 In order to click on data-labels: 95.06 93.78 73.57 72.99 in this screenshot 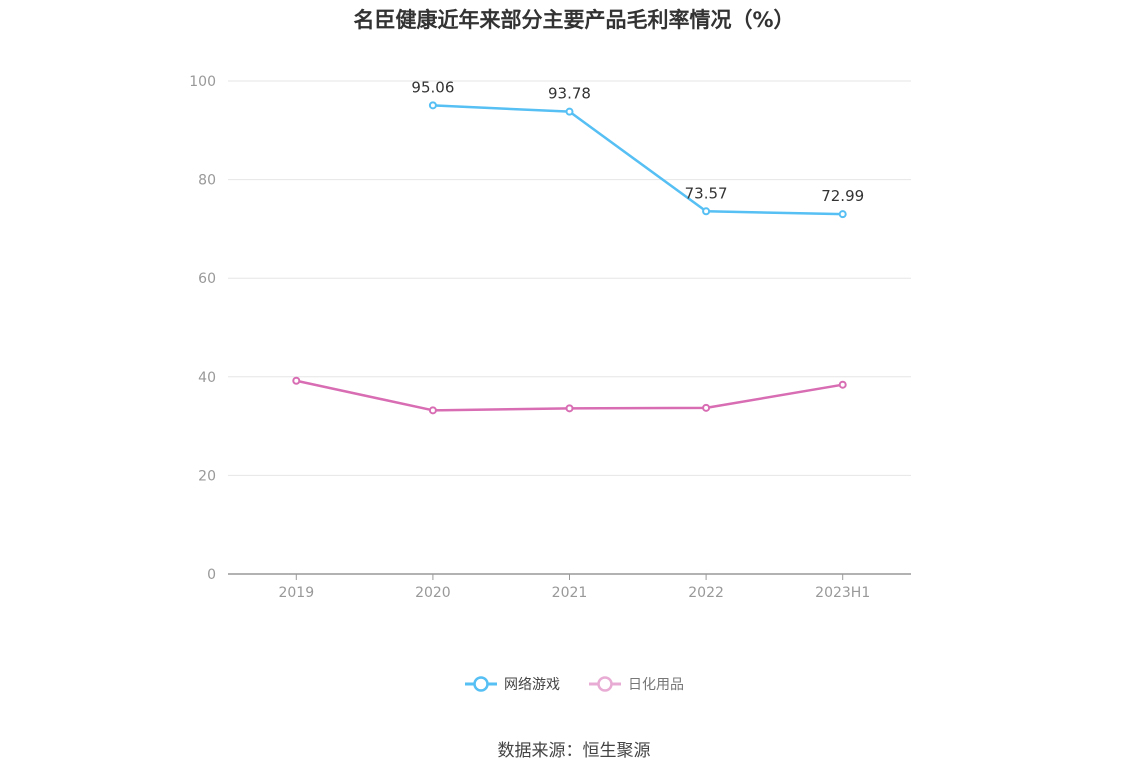, I will do `click(637, 141)`.